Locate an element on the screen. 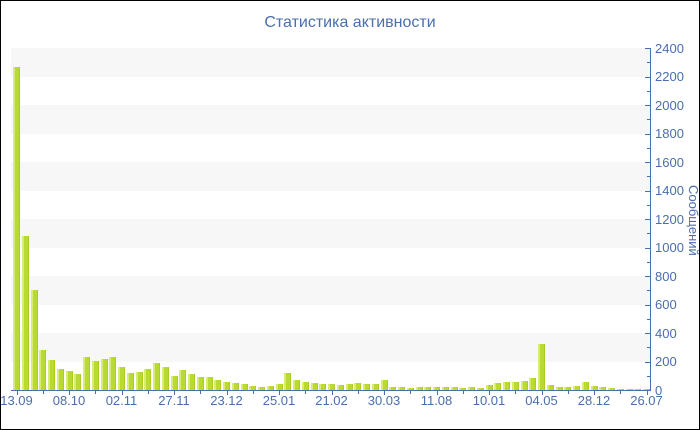 This screenshot has height=430, width=700. y-tick-label: 1600 is located at coordinates (669, 162).